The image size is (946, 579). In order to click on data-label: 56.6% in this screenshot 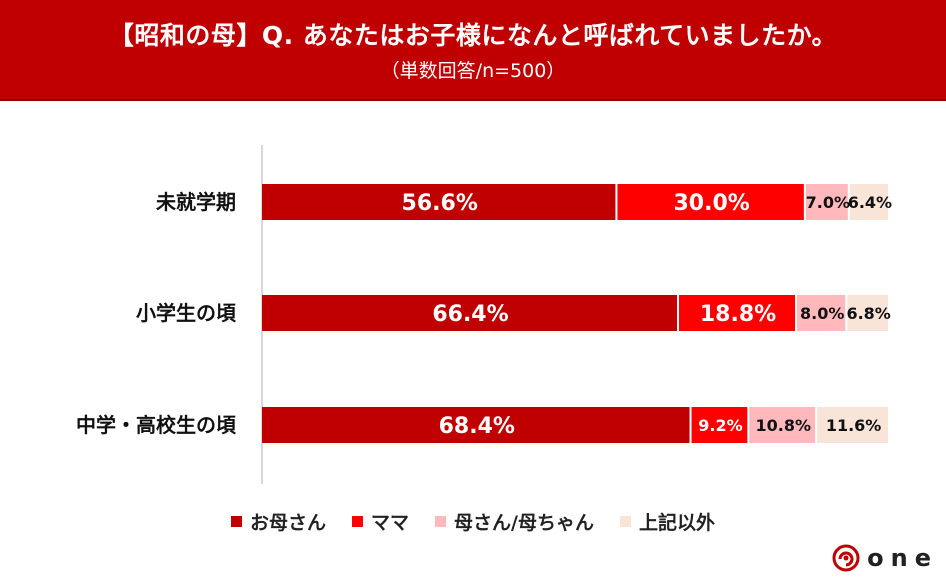, I will do `click(440, 203)`.